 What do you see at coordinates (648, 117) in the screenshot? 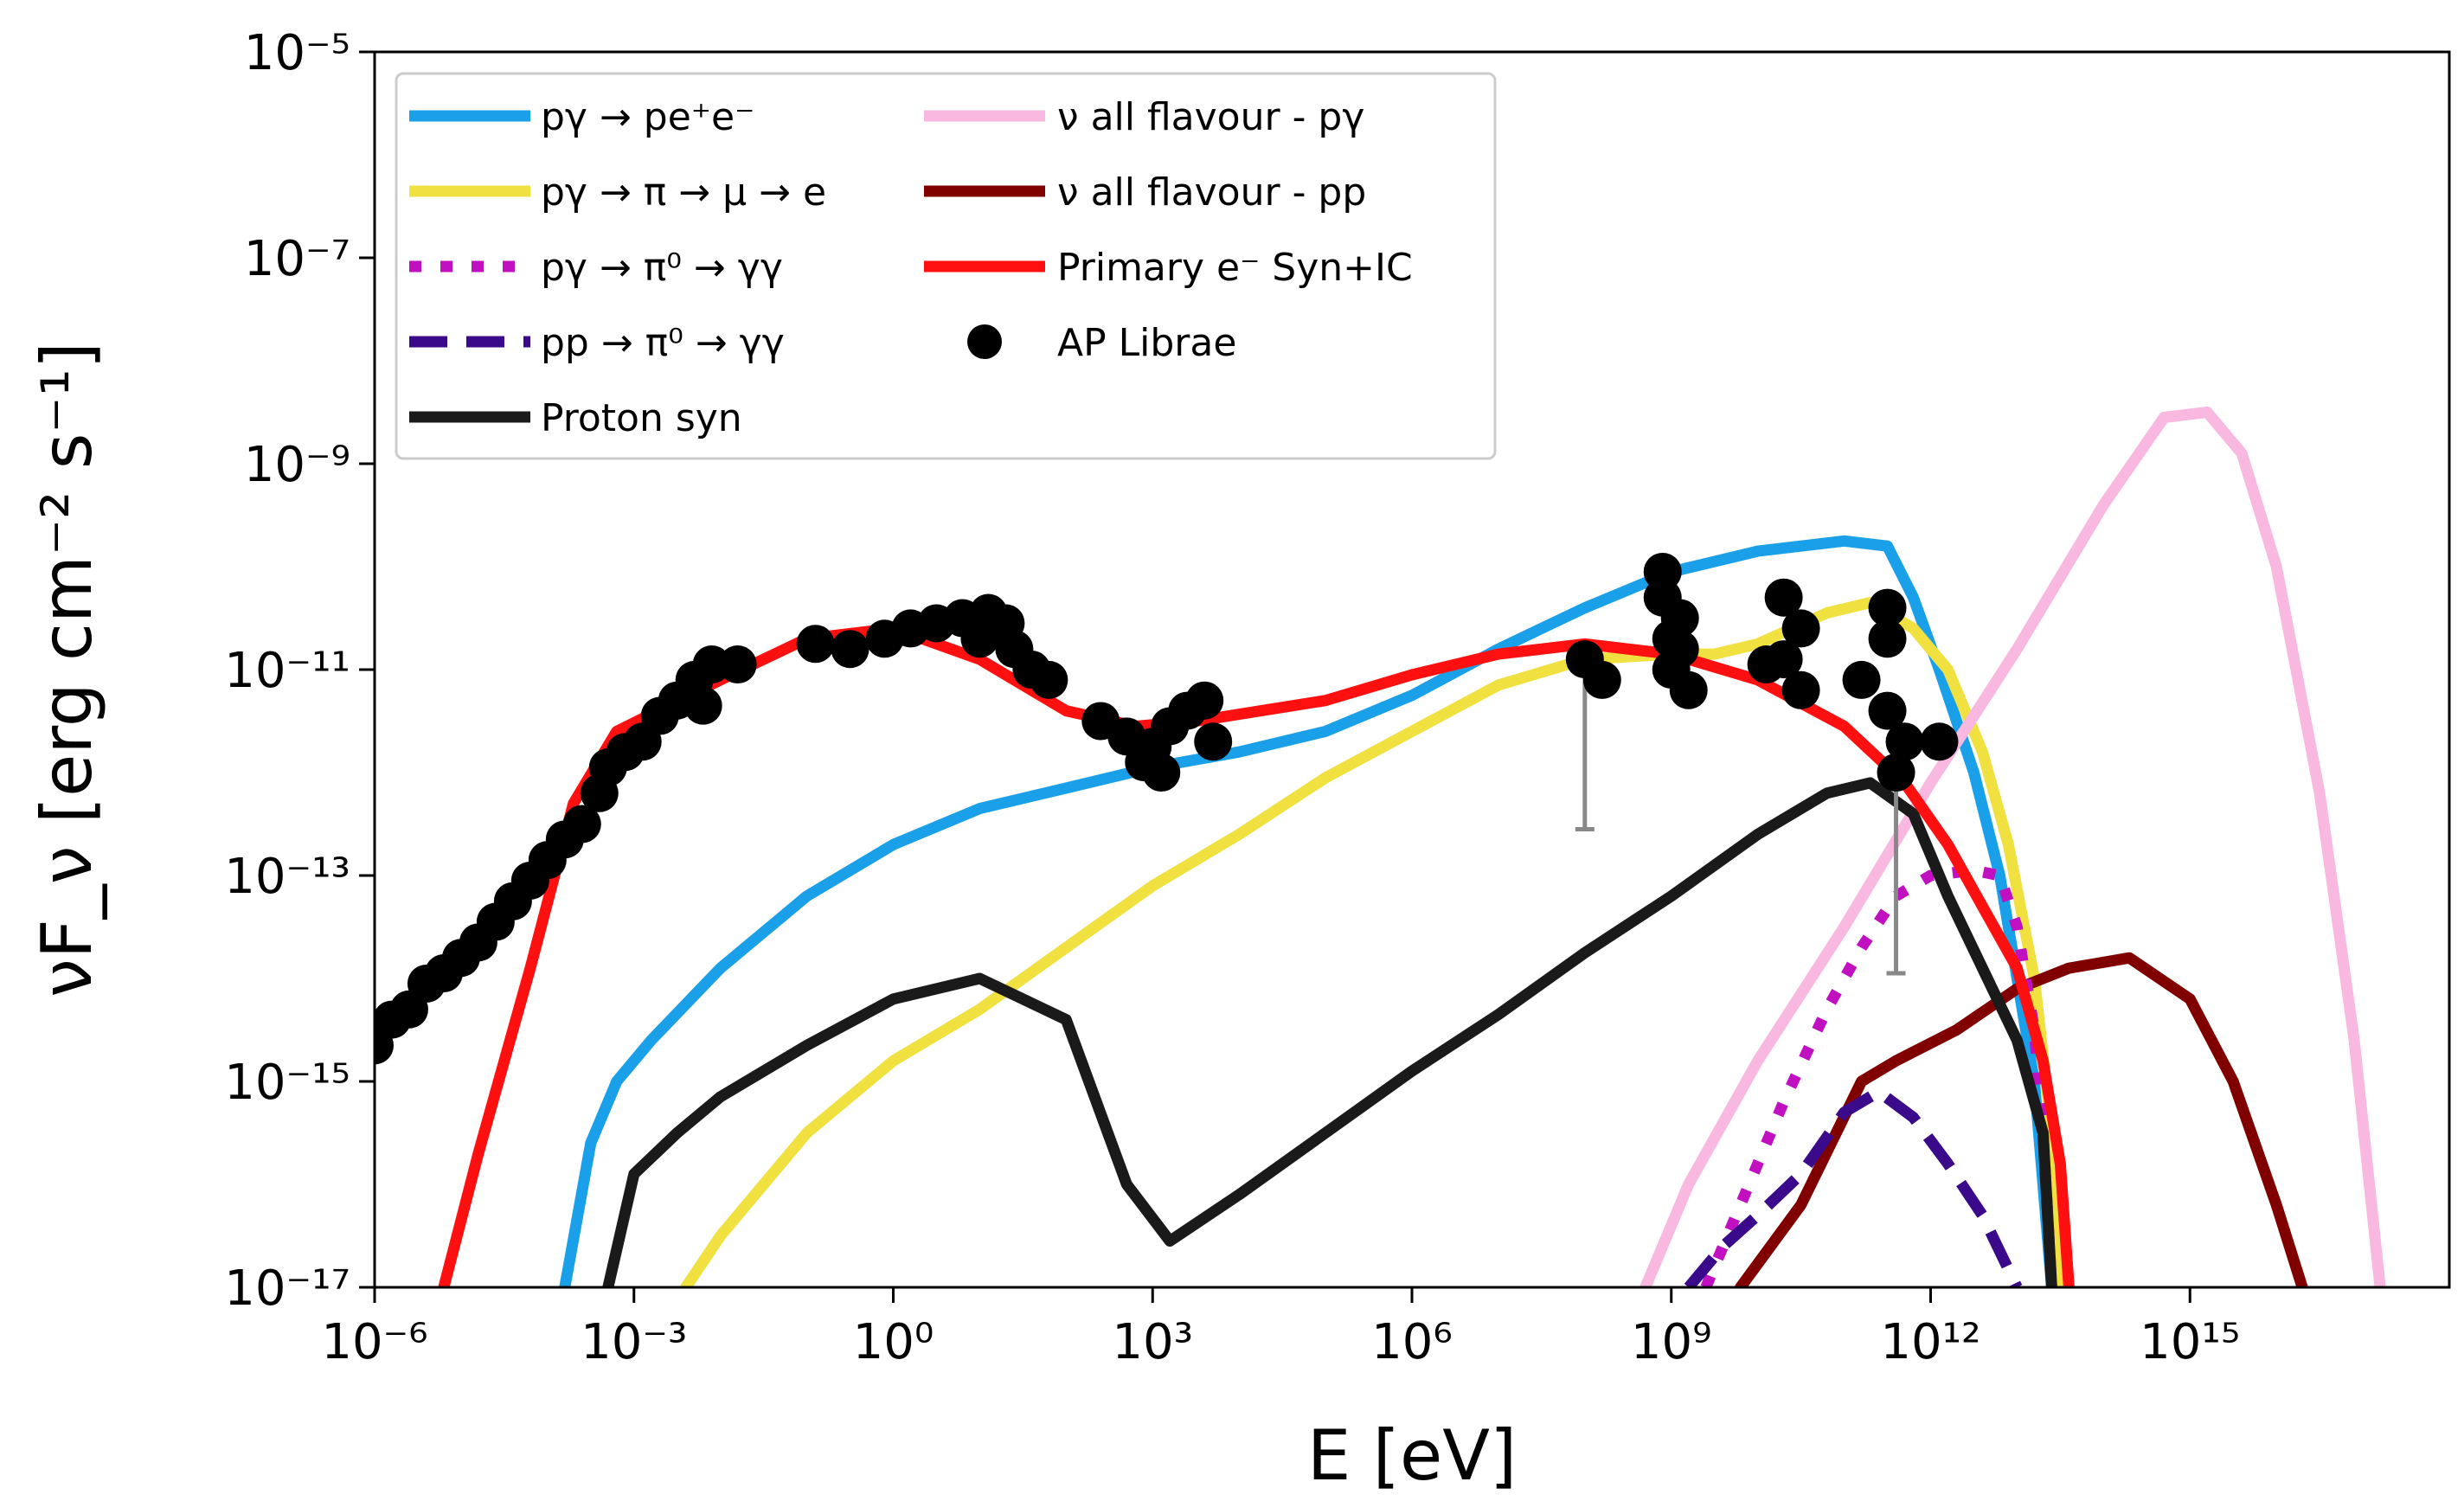
I see `legend-label: pγ → pe⁺e⁻` at bounding box center [648, 117].